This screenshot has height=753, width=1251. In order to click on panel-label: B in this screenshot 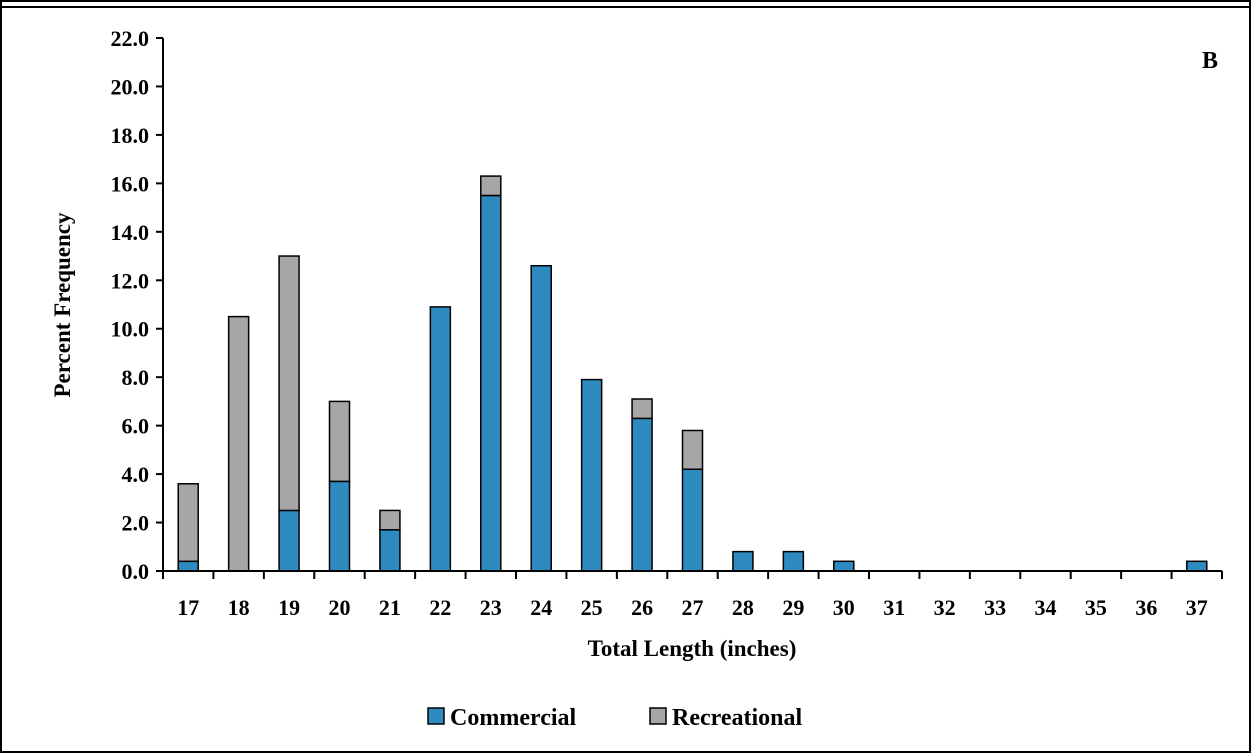, I will do `click(1210, 61)`.